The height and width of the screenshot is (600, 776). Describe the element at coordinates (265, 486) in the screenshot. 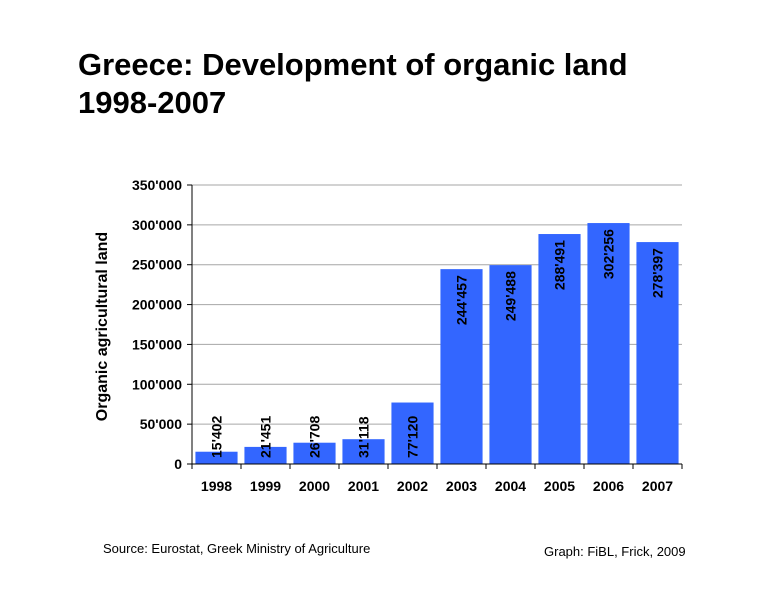

I see `x-tick-label: 1999` at that location.